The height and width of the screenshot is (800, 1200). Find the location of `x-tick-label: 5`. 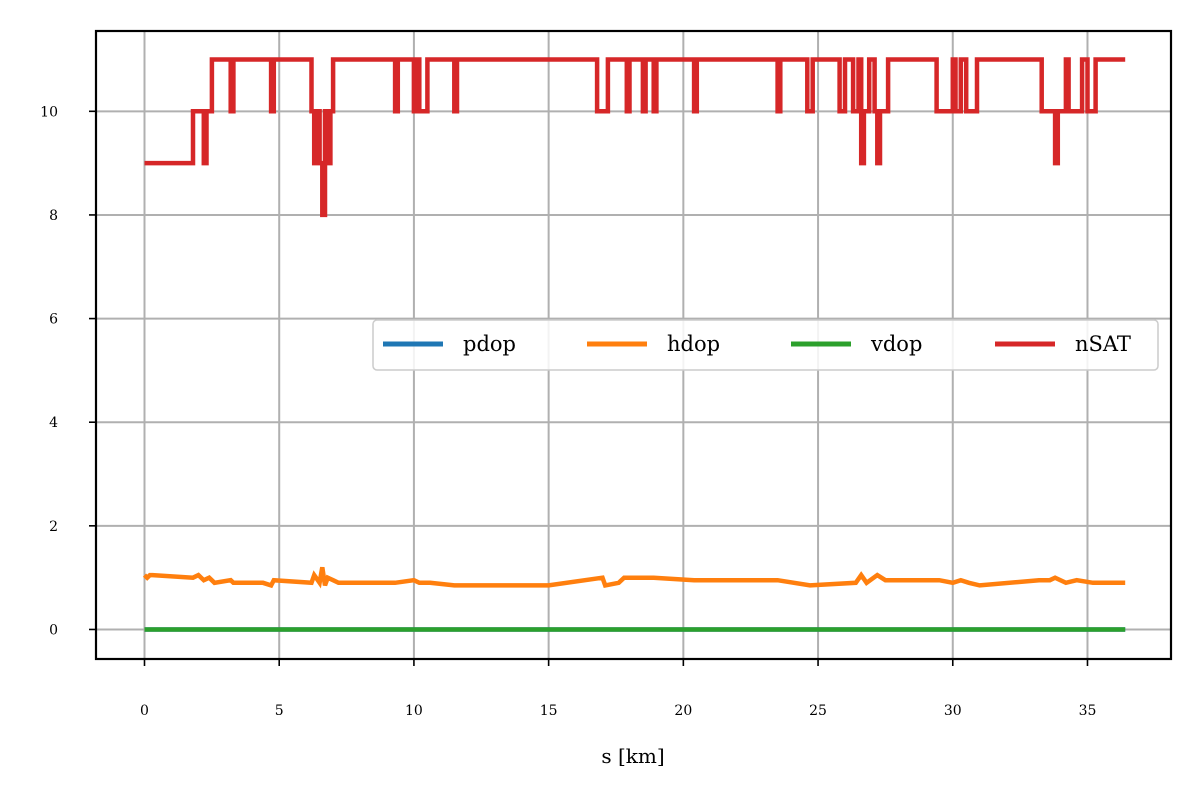

x-tick-label: 5 is located at coordinates (279, 711).